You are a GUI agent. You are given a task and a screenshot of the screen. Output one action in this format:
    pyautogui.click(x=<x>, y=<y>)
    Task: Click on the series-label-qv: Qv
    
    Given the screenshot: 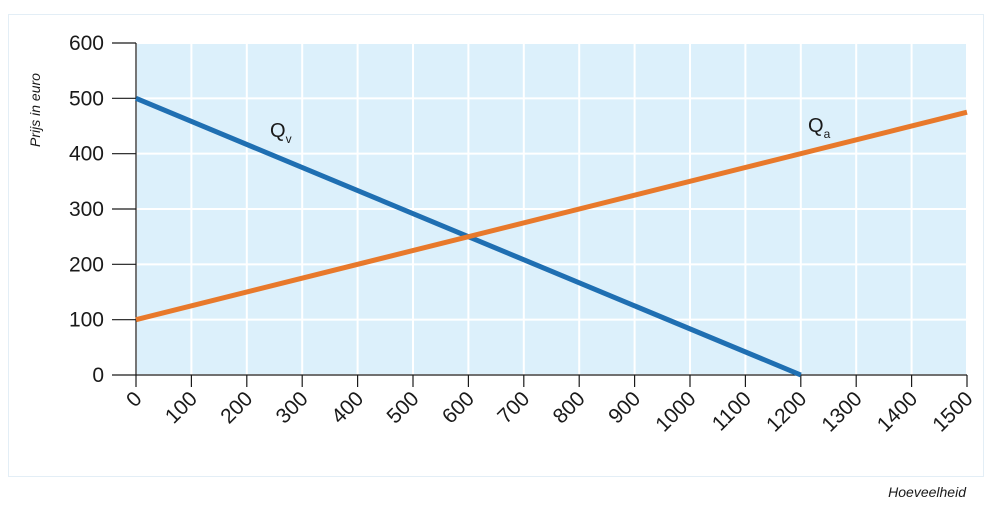 What is the action you would take?
    pyautogui.click(x=281, y=133)
    